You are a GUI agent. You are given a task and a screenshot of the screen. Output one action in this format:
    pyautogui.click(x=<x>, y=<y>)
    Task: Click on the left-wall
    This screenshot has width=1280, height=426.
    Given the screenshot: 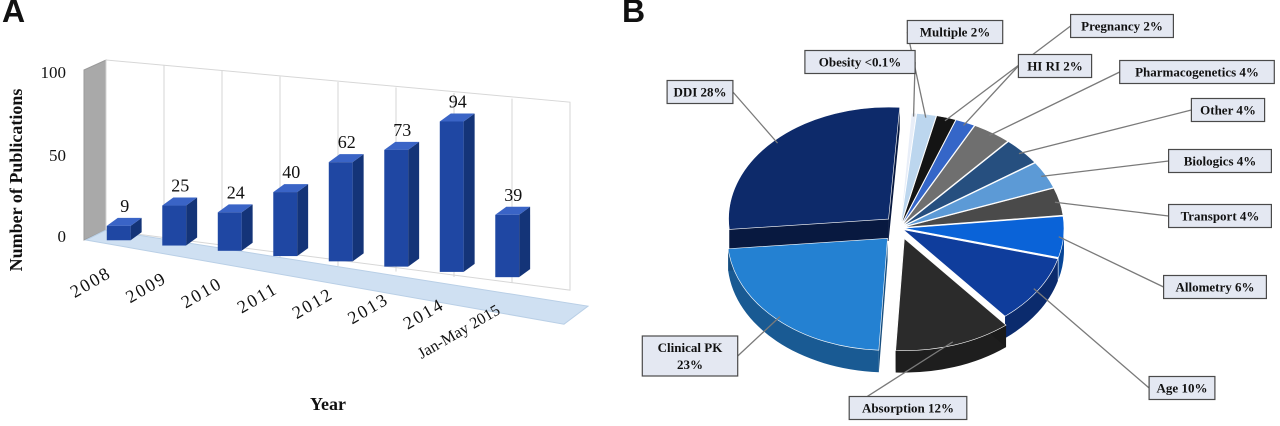 What is the action you would take?
    pyautogui.click(x=95, y=150)
    